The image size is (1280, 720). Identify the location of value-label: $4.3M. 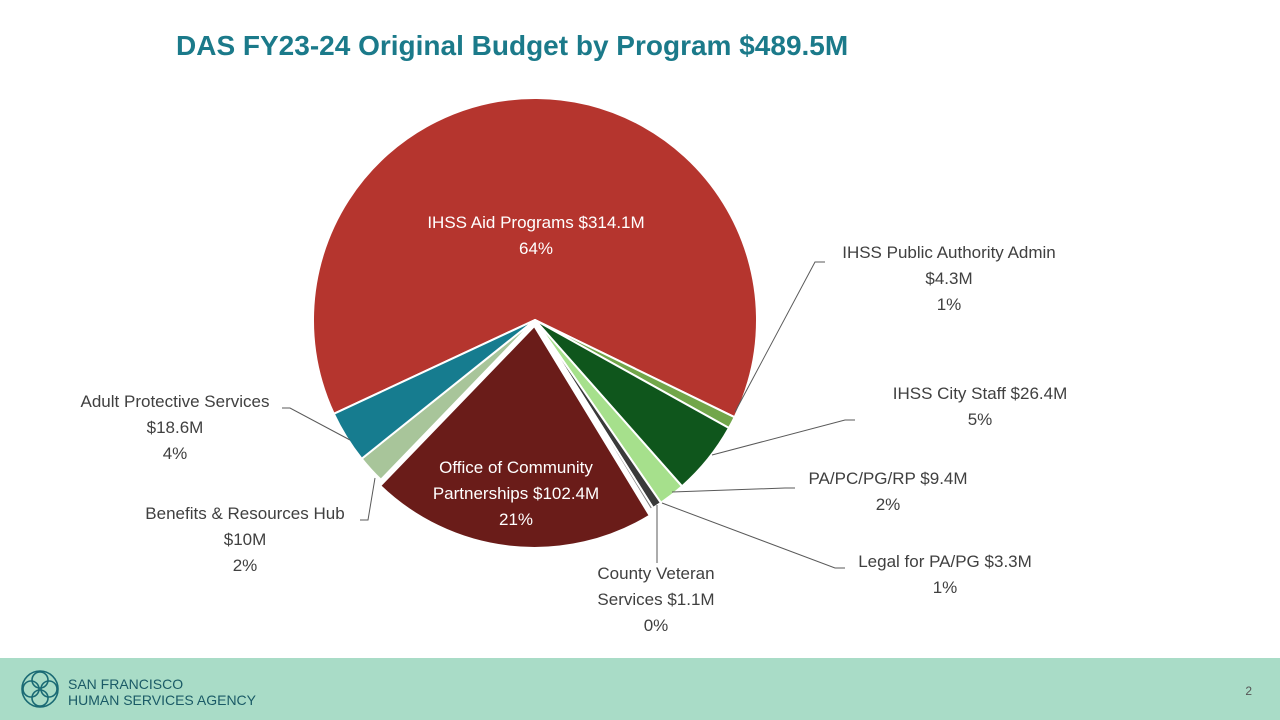
(949, 278).